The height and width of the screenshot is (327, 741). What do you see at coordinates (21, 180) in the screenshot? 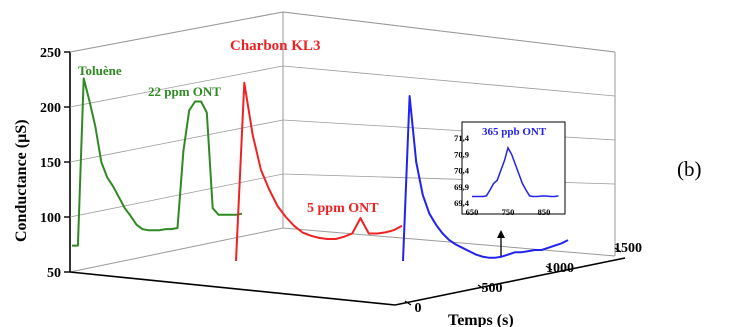
I see `y-axis-label: Conductance (µS)` at bounding box center [21, 180].